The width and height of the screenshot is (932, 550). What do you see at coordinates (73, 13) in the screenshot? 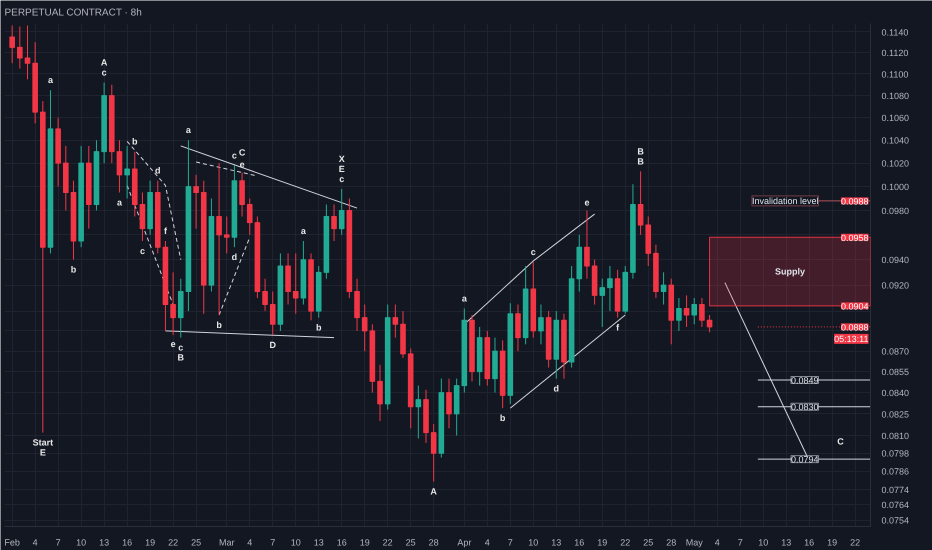
I see `chart-title: PERPETUAL CONTRACT · 8h` at bounding box center [73, 13].